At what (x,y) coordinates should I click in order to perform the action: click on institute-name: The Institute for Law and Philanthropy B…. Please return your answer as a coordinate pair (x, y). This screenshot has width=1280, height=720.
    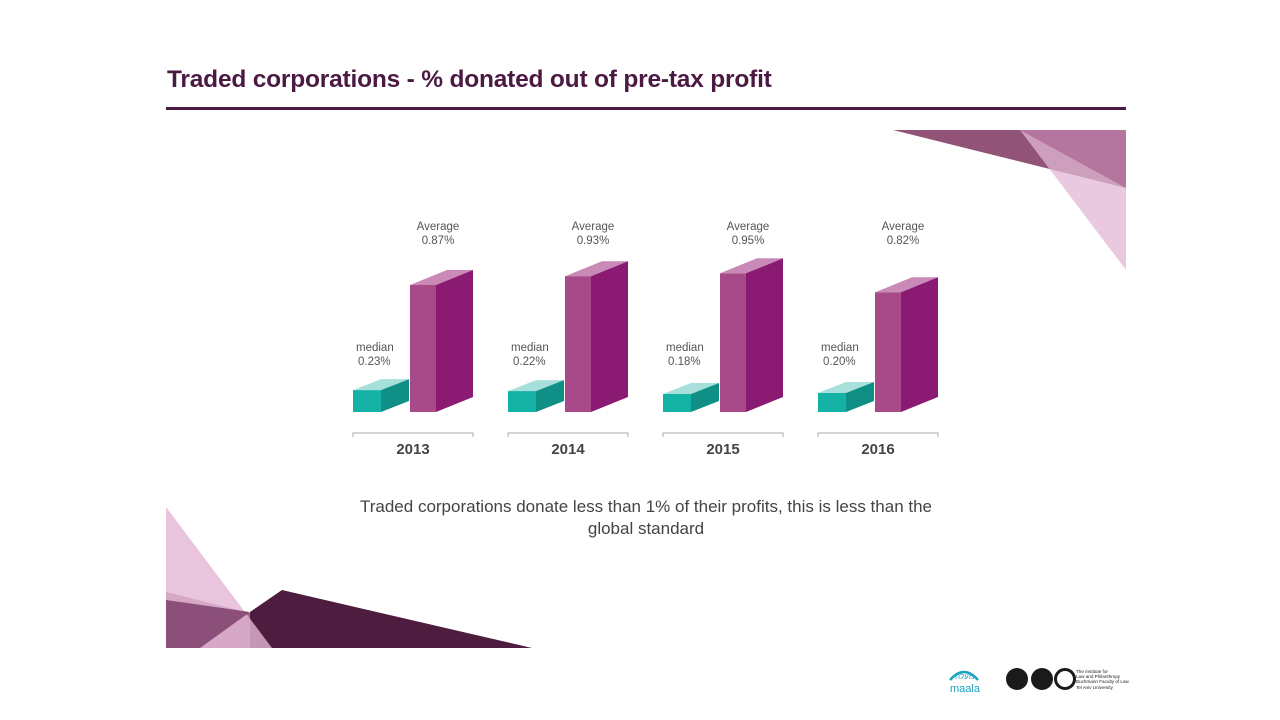
    Looking at the image, I should click on (1106, 679).